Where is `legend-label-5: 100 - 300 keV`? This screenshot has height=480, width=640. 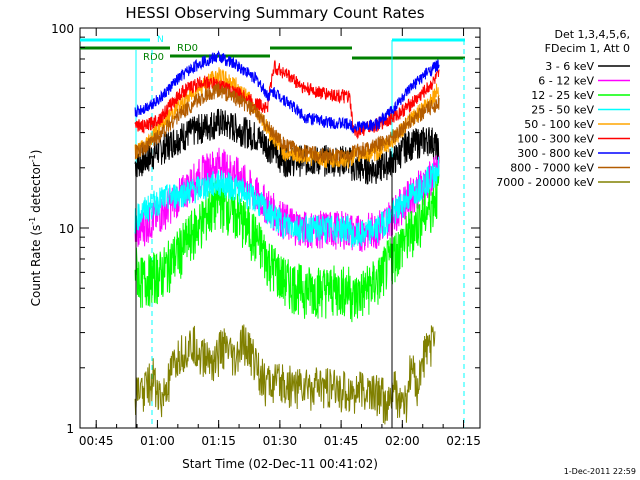 legend-label-5: 100 - 300 keV is located at coordinates (555, 139).